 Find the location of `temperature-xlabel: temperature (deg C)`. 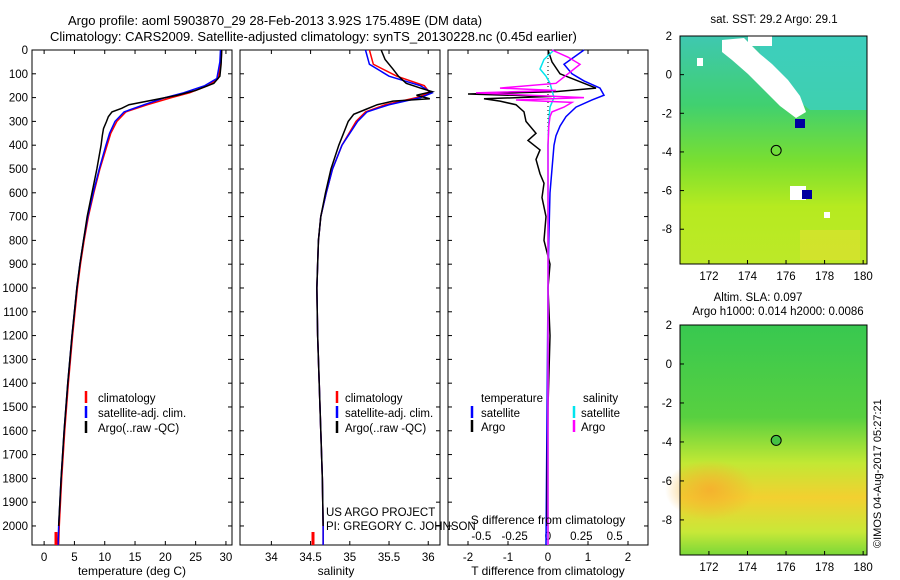

temperature-xlabel: temperature (deg C) is located at coordinates (132, 571).